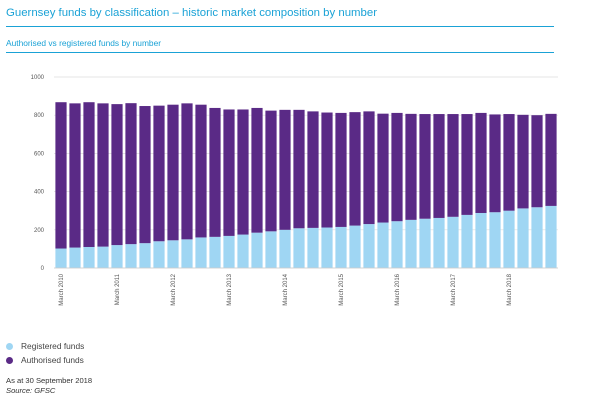  What do you see at coordinates (9, 346) in the screenshot?
I see `registered-swatch` at bounding box center [9, 346].